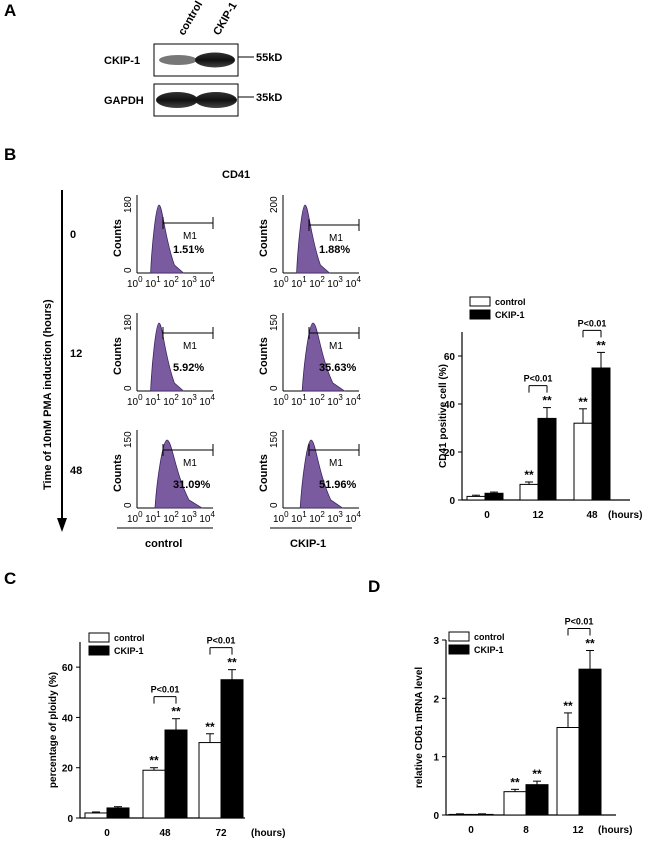 The image size is (650, 853). I want to click on mw-55kd: 55kD, so click(269, 58).